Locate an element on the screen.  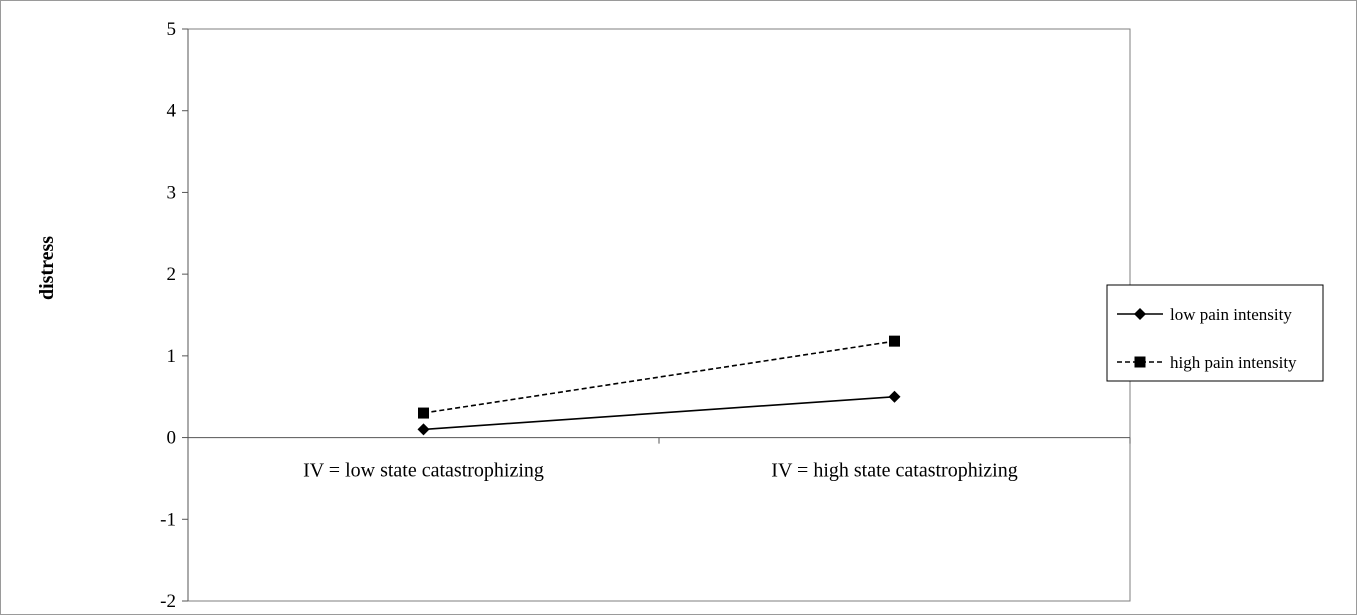
x-tick-label-1: IV = high state catastrophizing is located at coordinates (894, 471).